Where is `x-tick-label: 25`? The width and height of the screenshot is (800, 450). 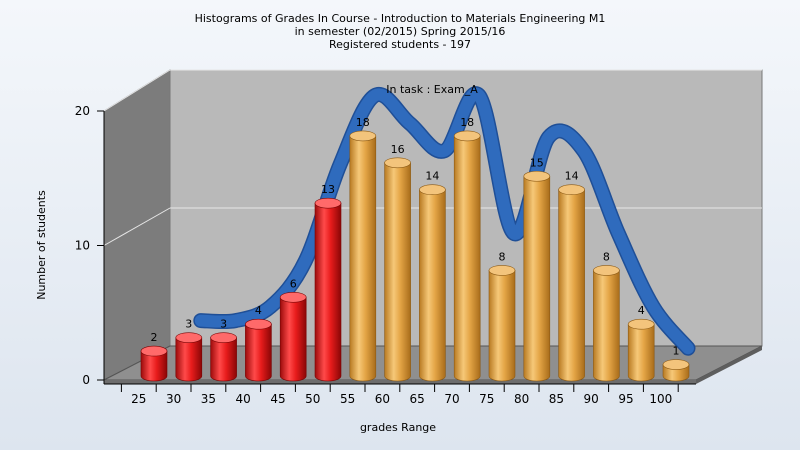
x-tick-label: 25 is located at coordinates (138, 399).